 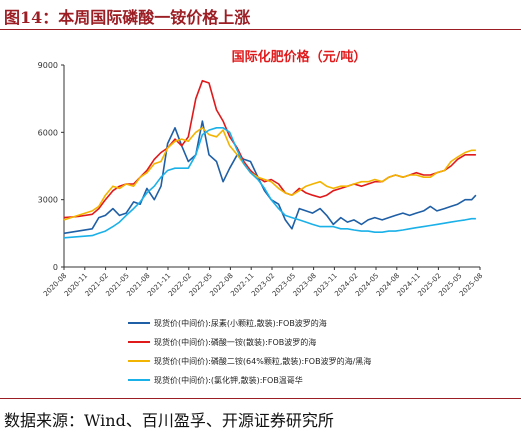 I want to click on chart-title: 国际化肥价格（元/吨）, so click(x=299, y=57).